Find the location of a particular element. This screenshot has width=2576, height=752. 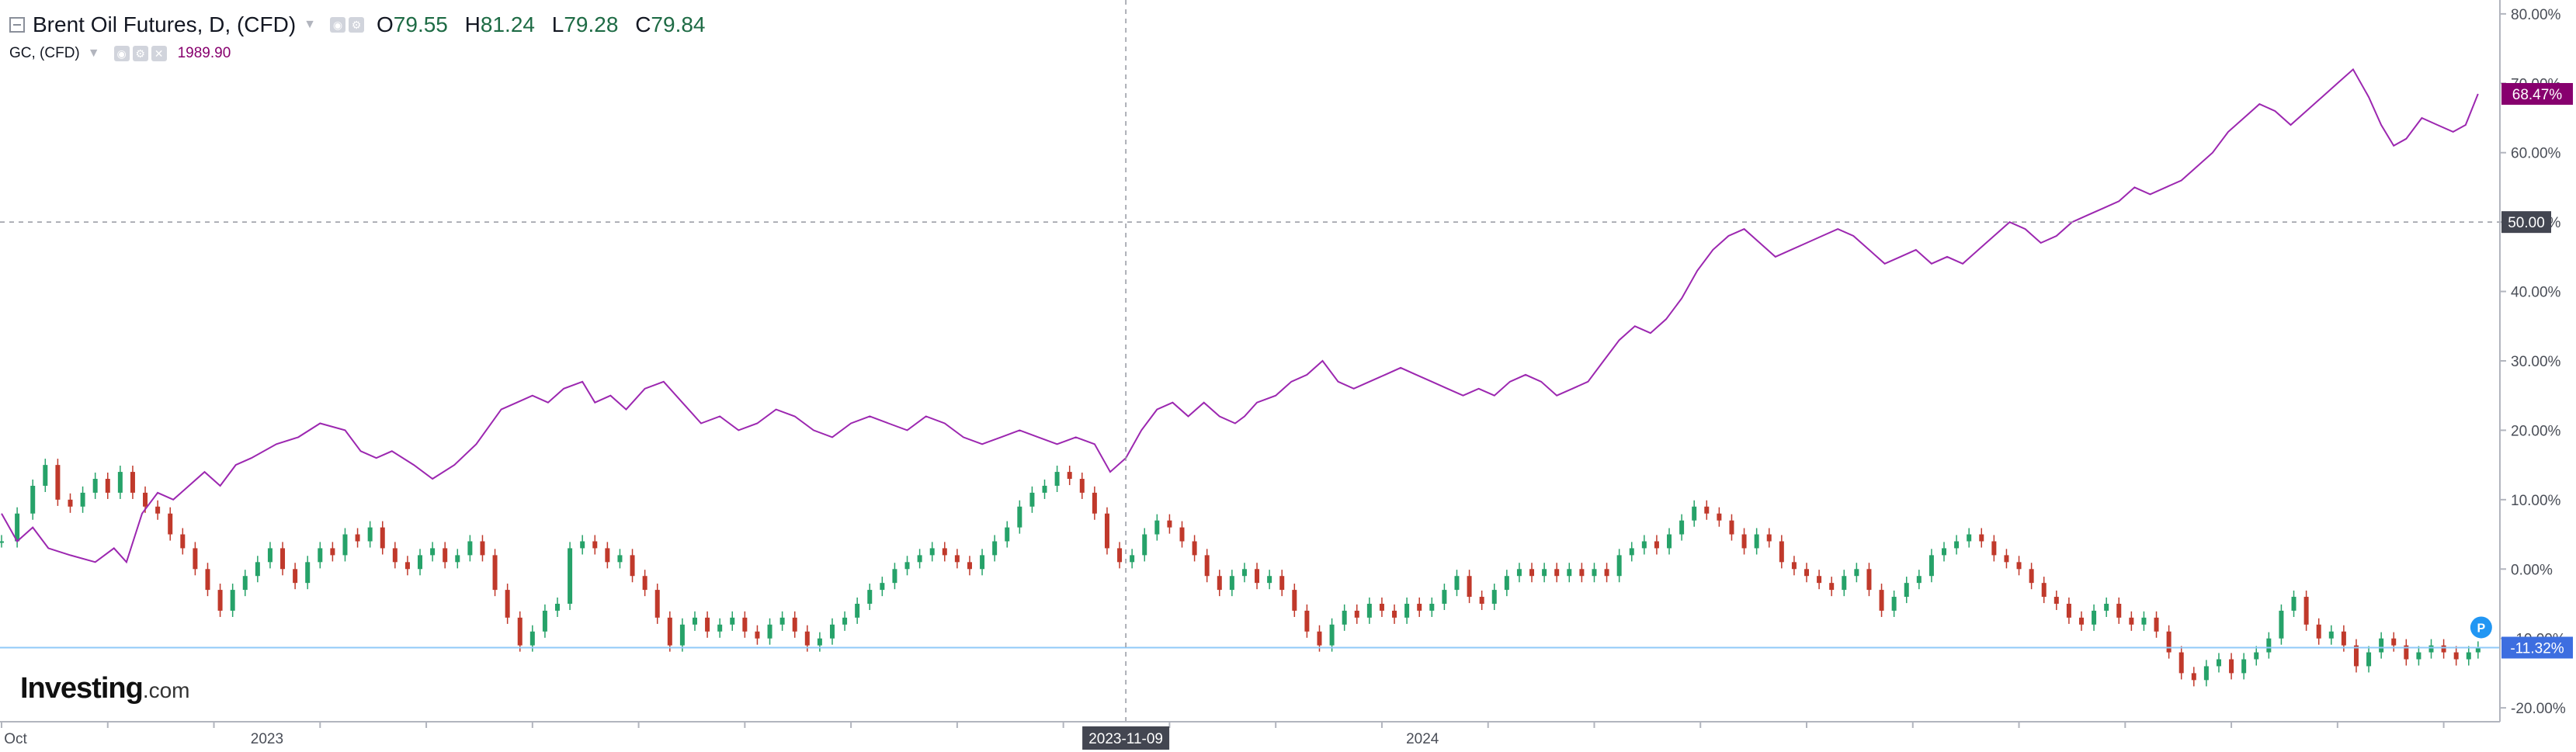

y-tick-label: 40.00% is located at coordinates (2536, 293).